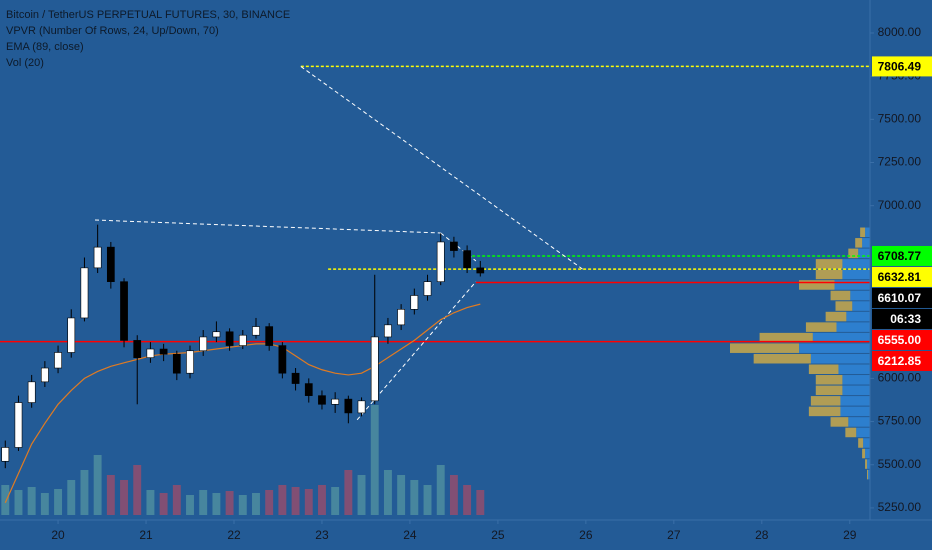 The height and width of the screenshot is (550, 932). I want to click on y-tick-label: 7250.00, so click(900, 162).